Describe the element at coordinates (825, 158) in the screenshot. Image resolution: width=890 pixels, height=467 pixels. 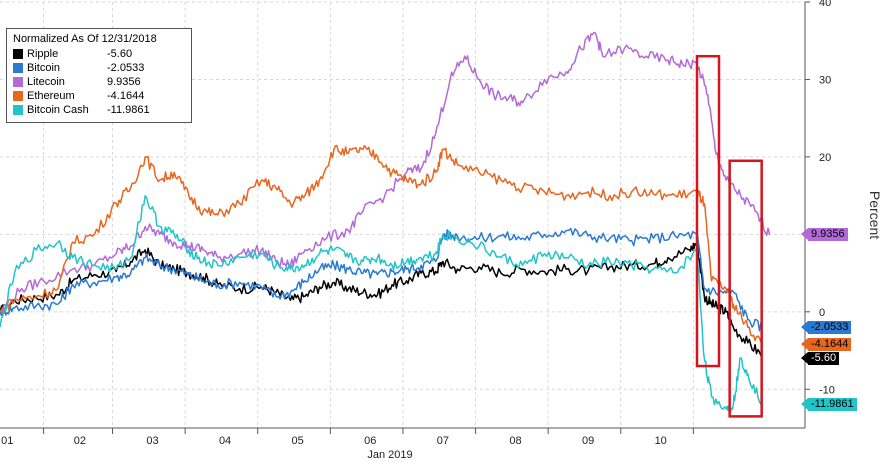
I see `y-tick-label: 20` at that location.